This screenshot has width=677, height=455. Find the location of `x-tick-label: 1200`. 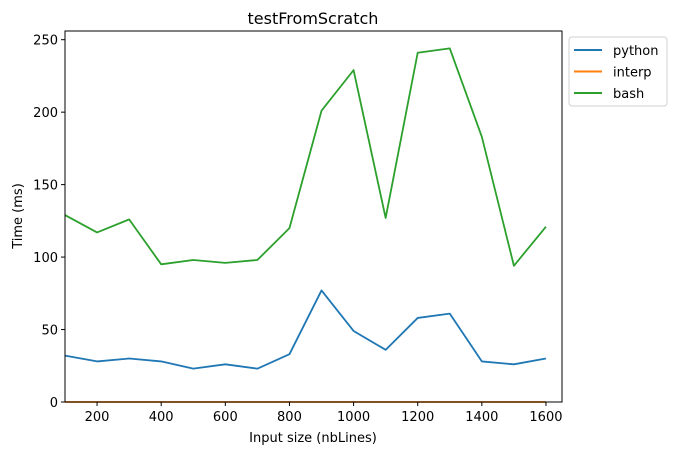

x-tick-label: 1200 is located at coordinates (417, 417).